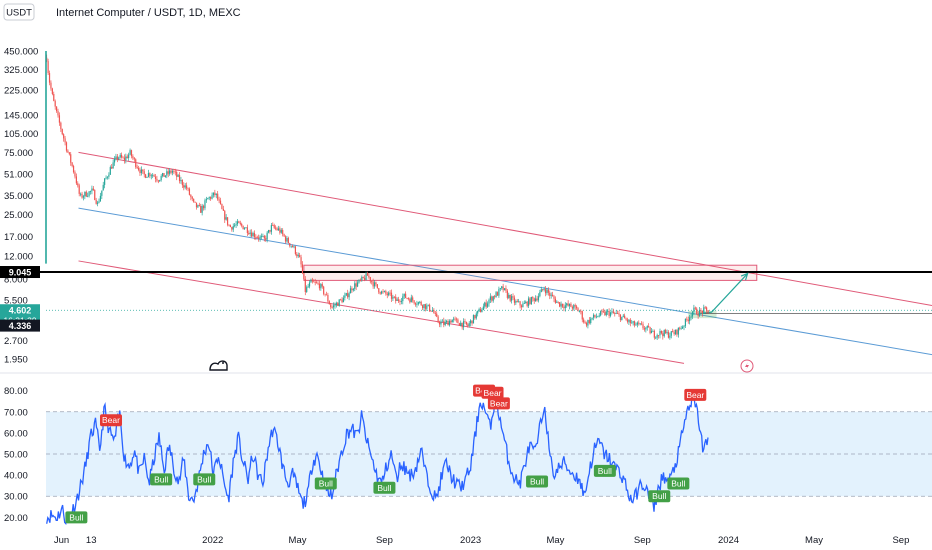 The image size is (932, 550). What do you see at coordinates (16, 279) in the screenshot?
I see `price-tick-label: 8.000` at bounding box center [16, 279].